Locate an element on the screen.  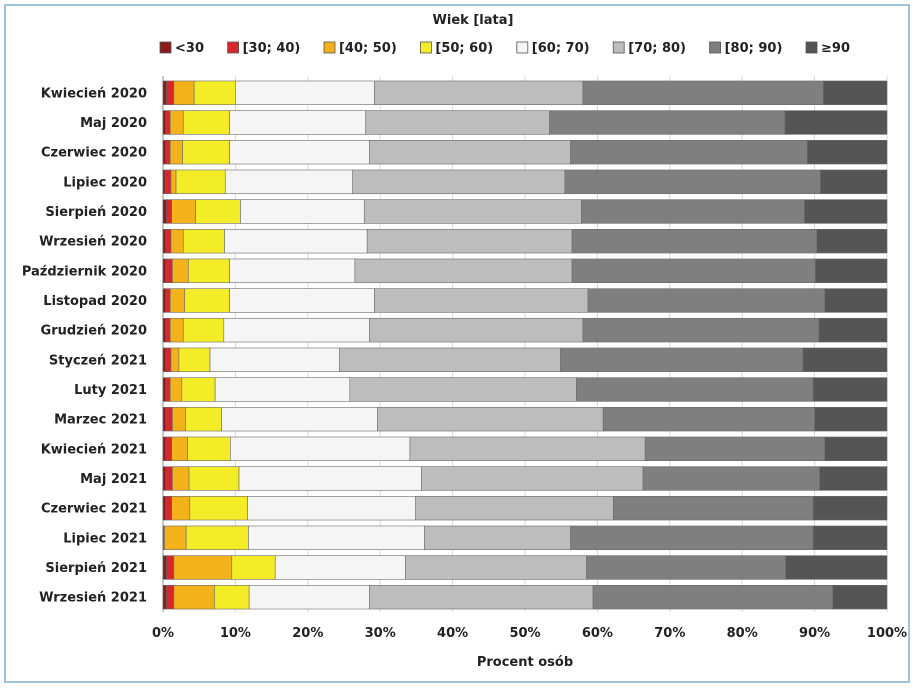
category-label: Lipiec 2020 is located at coordinates (105, 182).